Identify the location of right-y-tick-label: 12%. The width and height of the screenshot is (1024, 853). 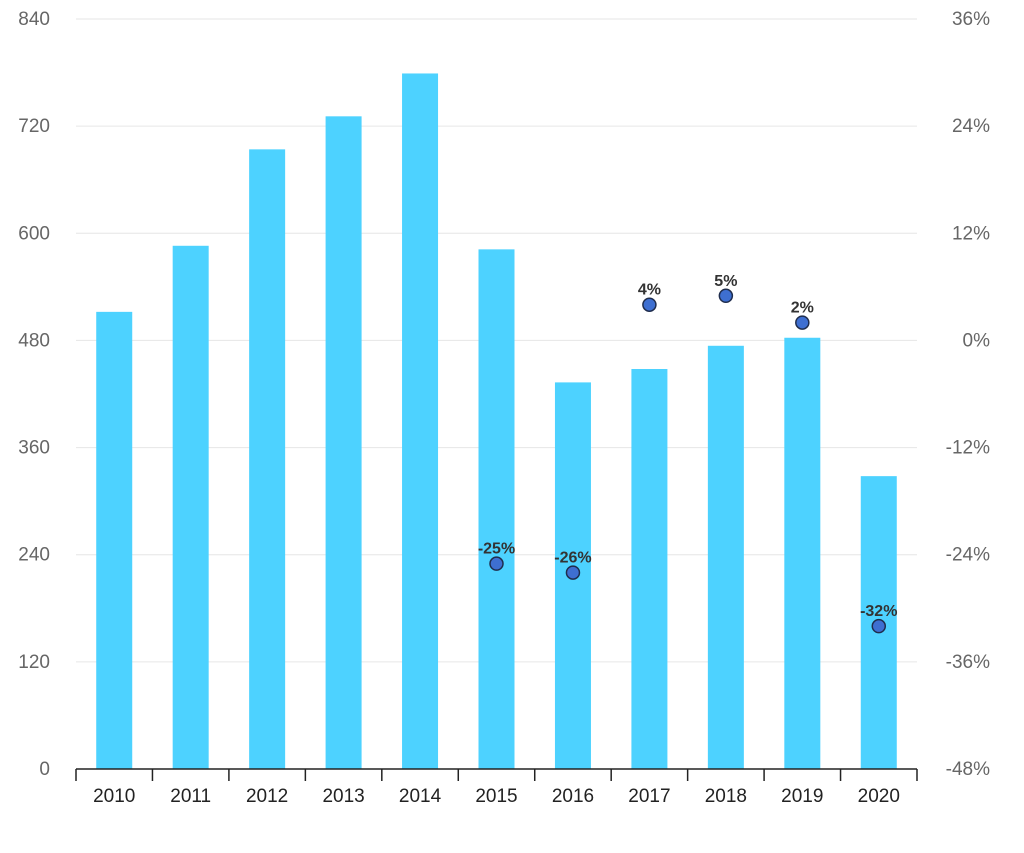
(971, 233).